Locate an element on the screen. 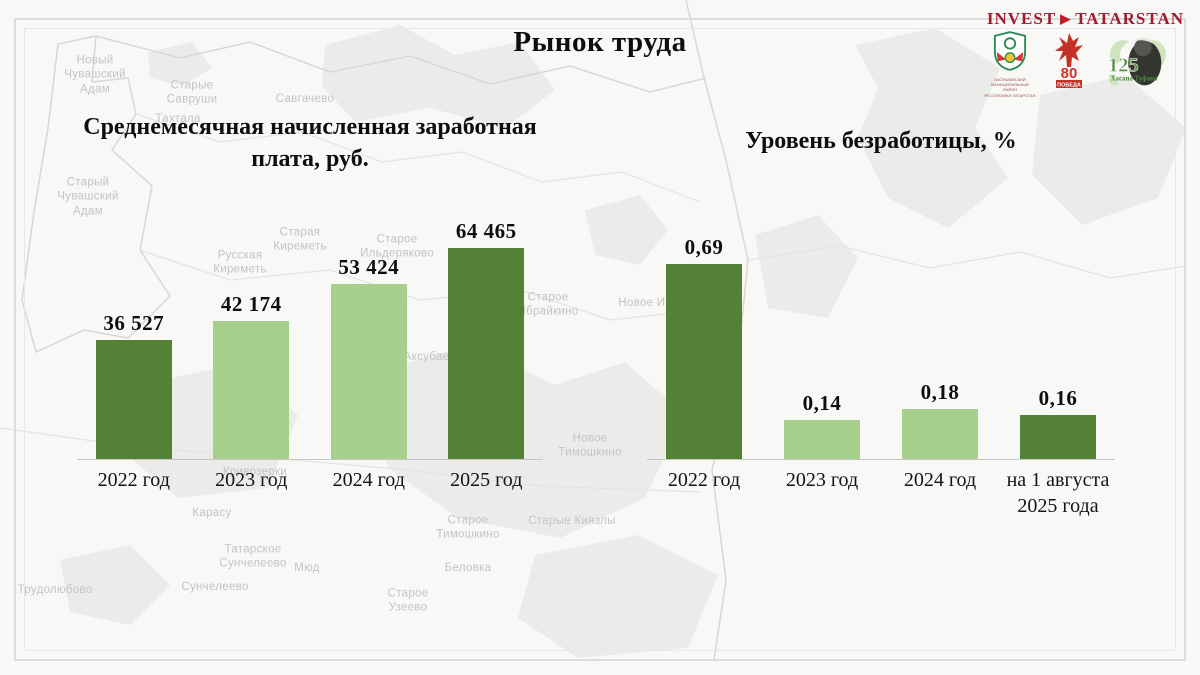 Image resolution: width=1200 pixels, height=675 pixels. category-label: на 1 августа 2025 года is located at coordinates (1058, 493).